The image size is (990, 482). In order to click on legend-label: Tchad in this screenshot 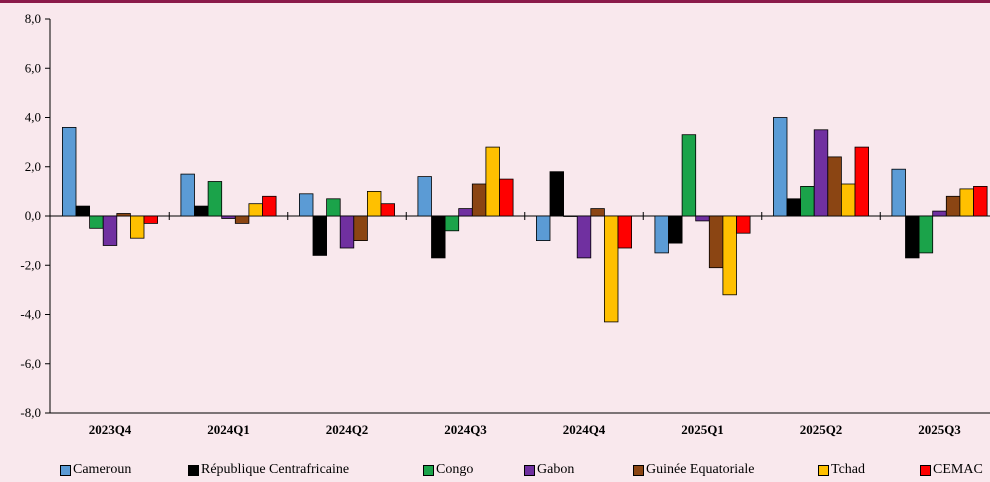, I will do `click(848, 469)`.